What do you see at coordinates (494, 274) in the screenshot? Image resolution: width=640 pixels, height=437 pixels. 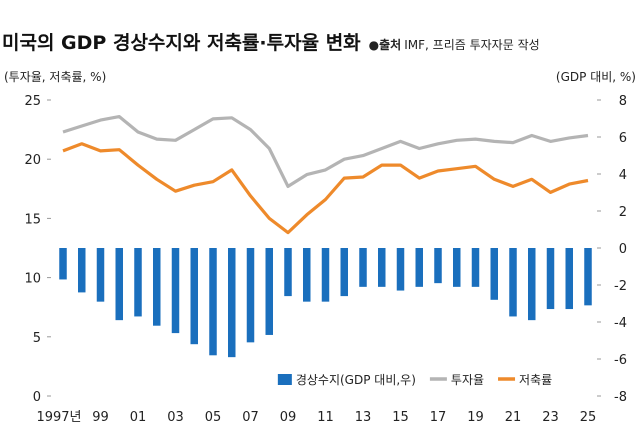 I see `bar-2020` at bounding box center [494, 274].